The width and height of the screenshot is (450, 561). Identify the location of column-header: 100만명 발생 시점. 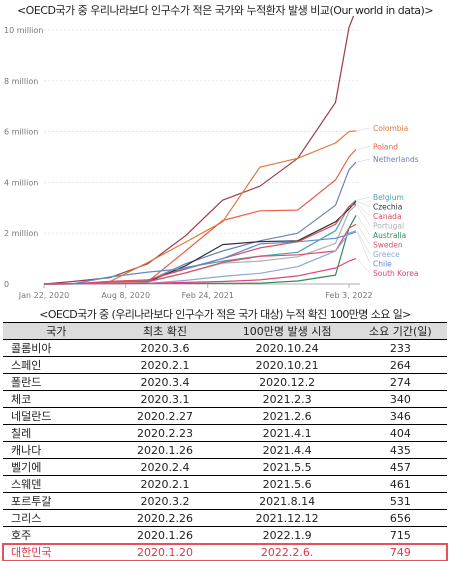
(287, 331).